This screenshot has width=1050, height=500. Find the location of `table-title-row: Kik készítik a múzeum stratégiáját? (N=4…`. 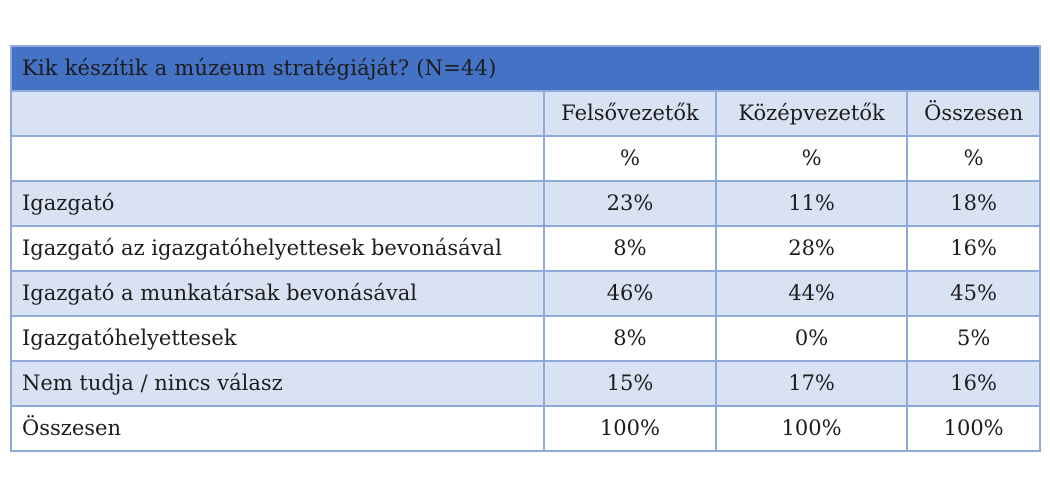

table-title-row: Kik készítik a múzeum stratégiáját? (N=4… is located at coordinates (525, 68).